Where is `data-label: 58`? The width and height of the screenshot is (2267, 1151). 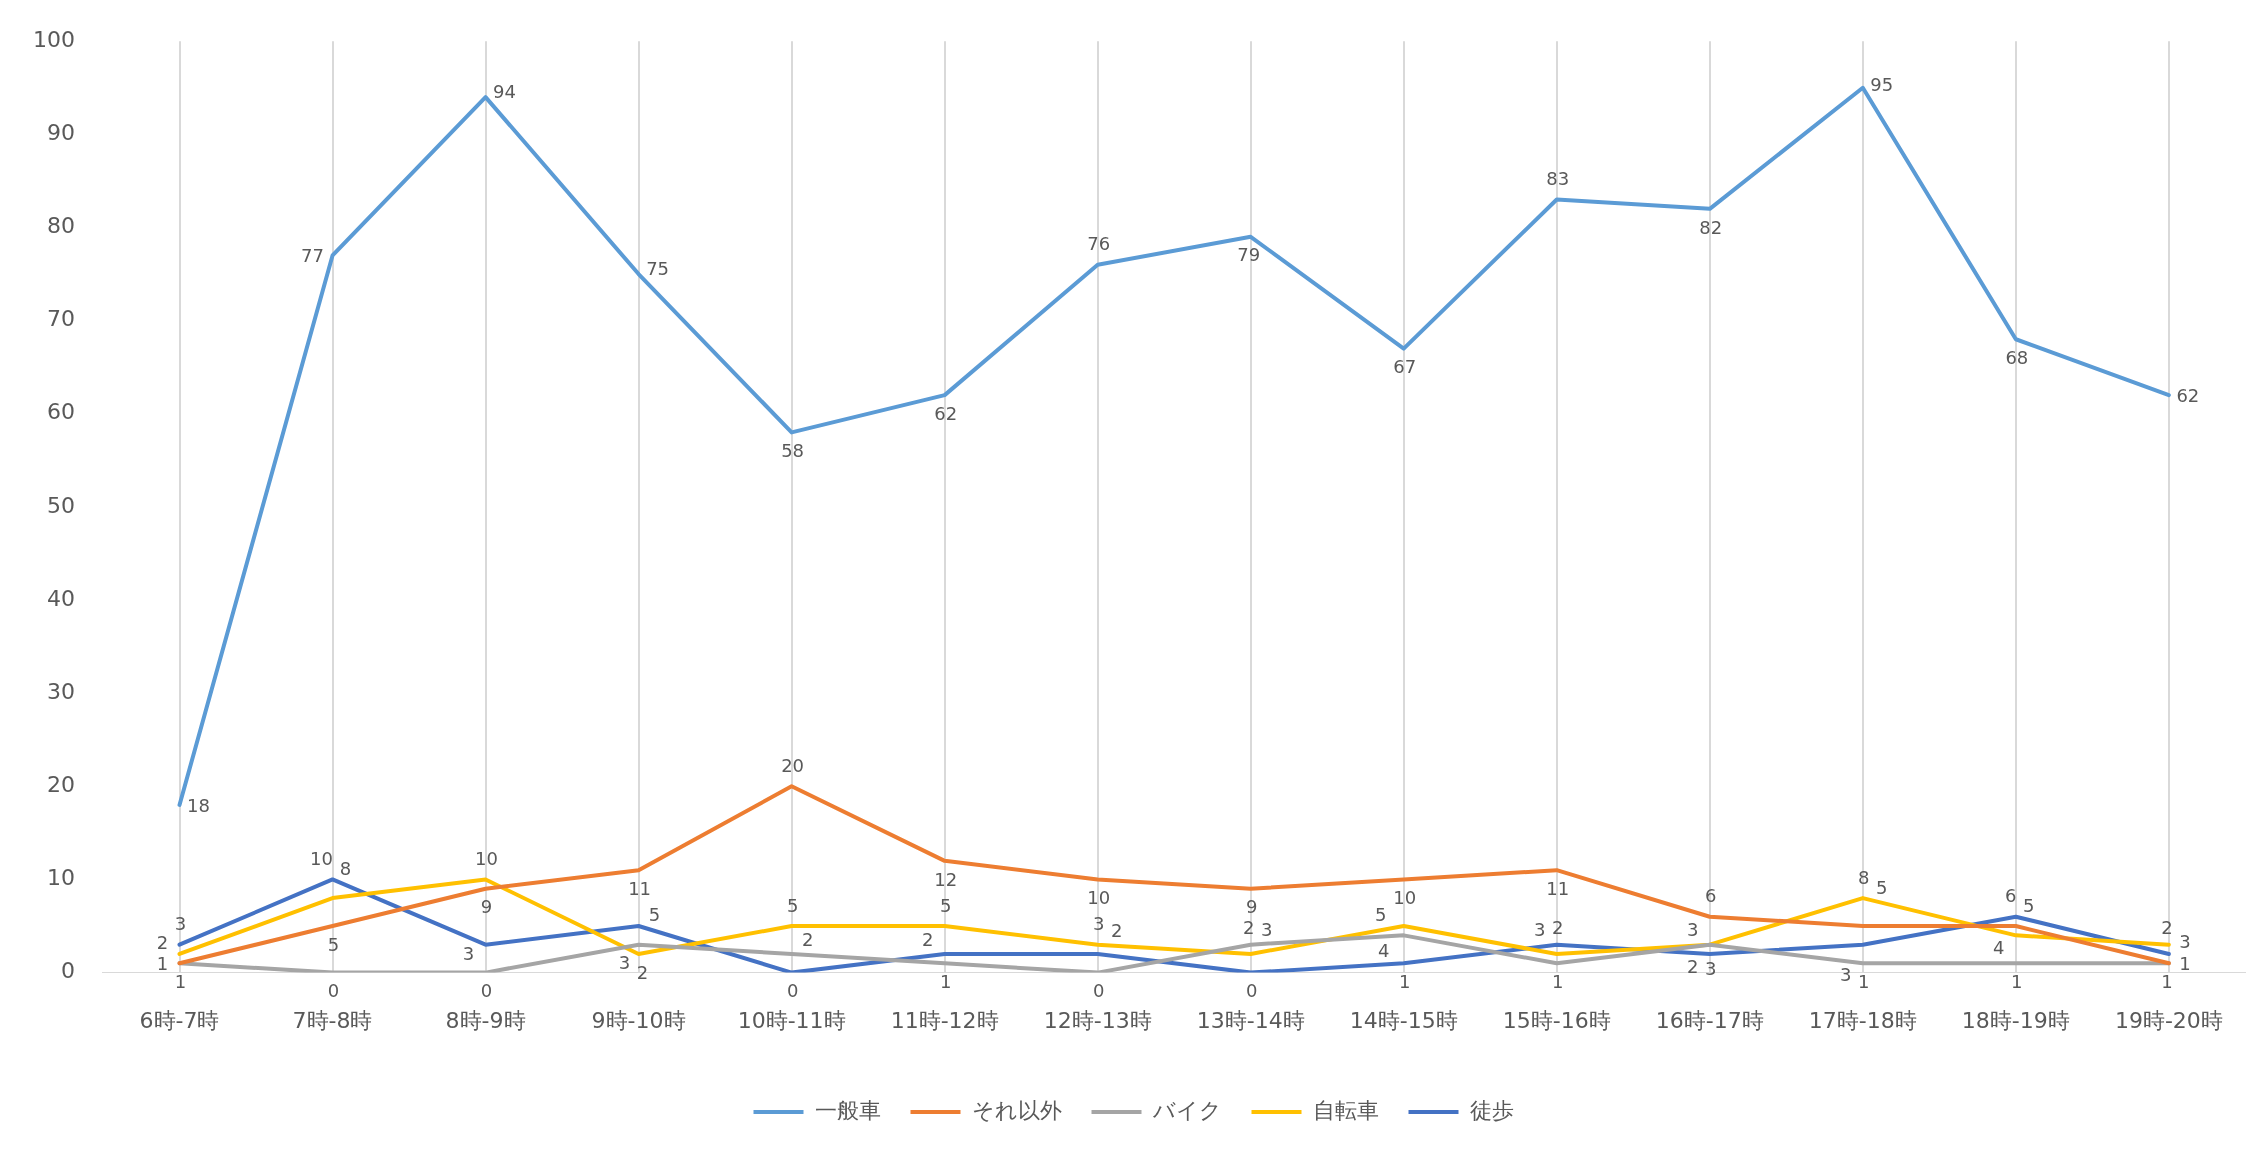
data-label: 58 is located at coordinates (793, 451).